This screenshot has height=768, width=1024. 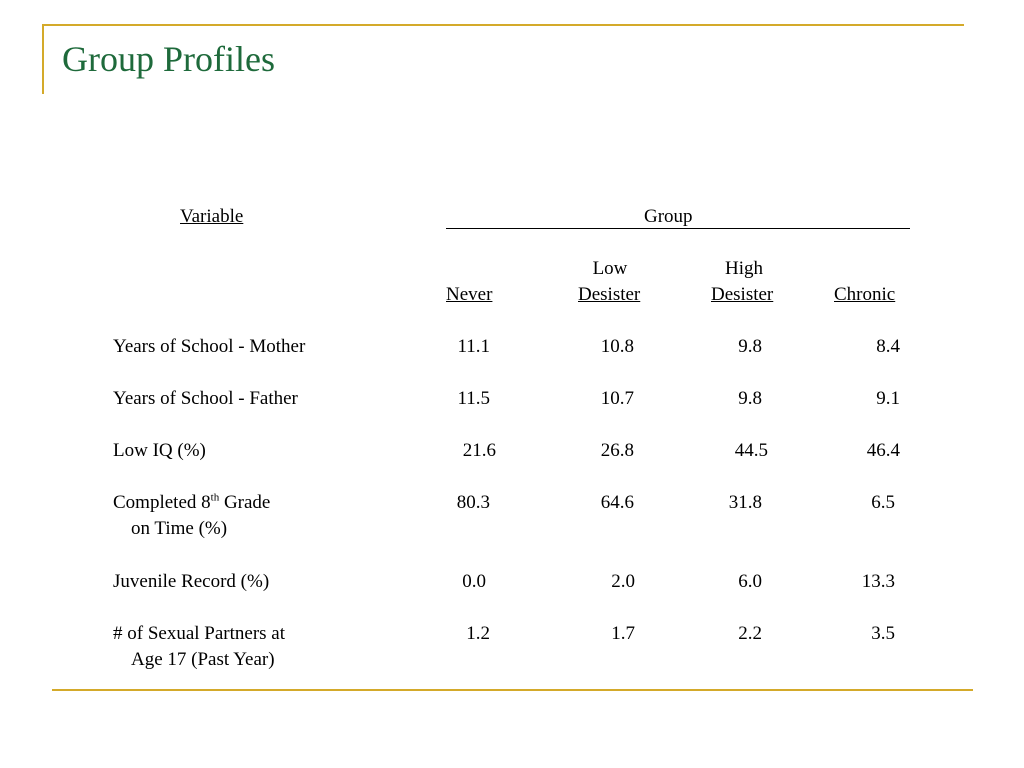 I want to click on row-label: Low IQ (%), so click(x=159, y=450).